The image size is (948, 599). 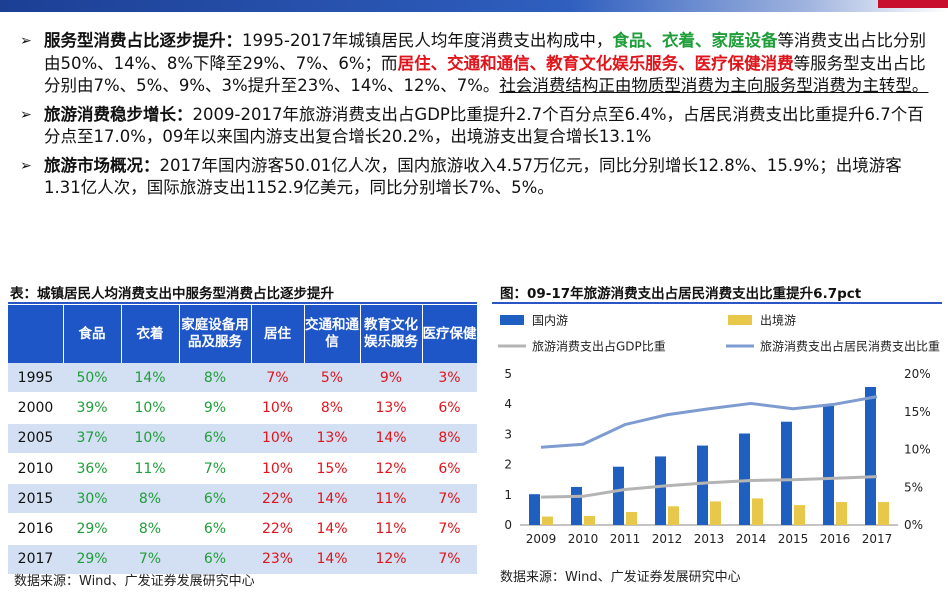 What do you see at coordinates (35, 560) in the screenshot?
I see `table-year-cell: 2017` at bounding box center [35, 560].